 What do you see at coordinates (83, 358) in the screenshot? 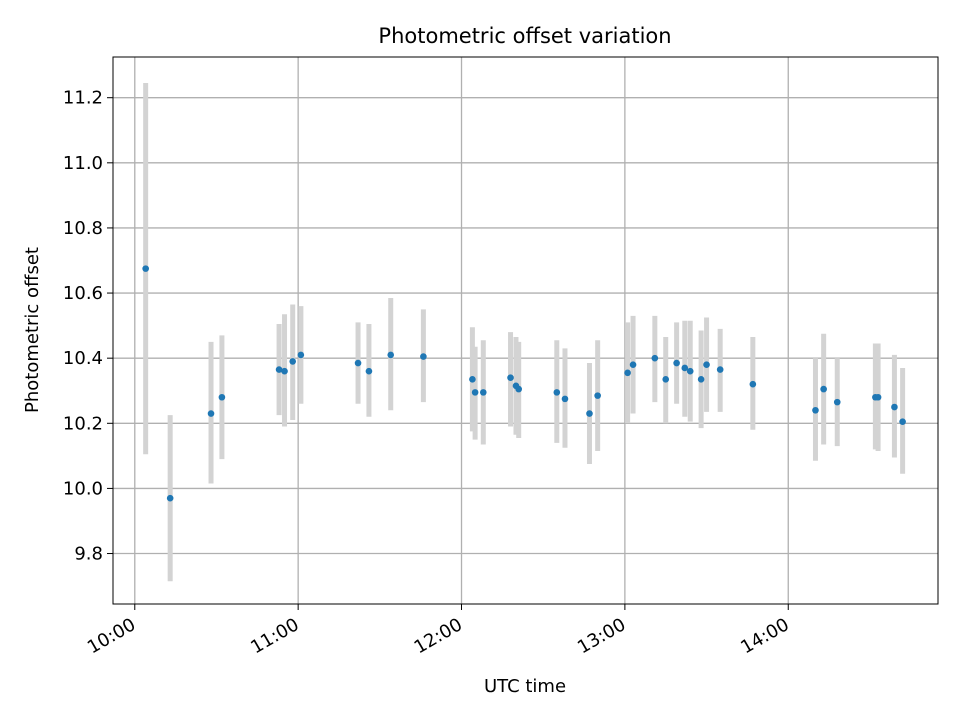
I see `y-tick-label: 10.4` at bounding box center [83, 358].